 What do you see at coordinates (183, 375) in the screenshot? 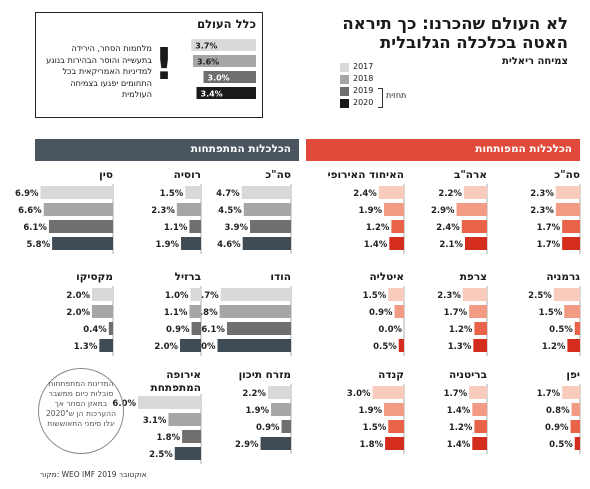
I see `emerging-country-name: אירופה` at bounding box center [183, 375].